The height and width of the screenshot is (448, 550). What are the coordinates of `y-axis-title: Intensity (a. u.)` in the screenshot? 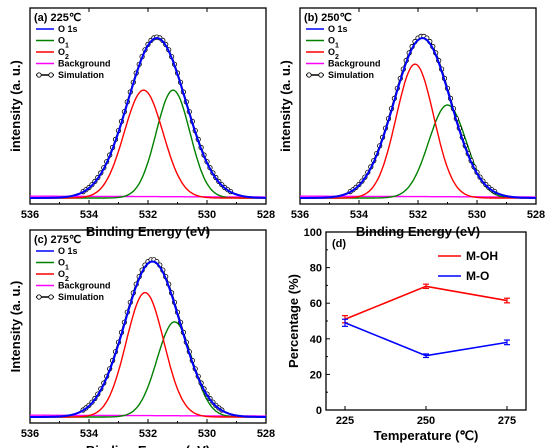 It's located at (15, 327).